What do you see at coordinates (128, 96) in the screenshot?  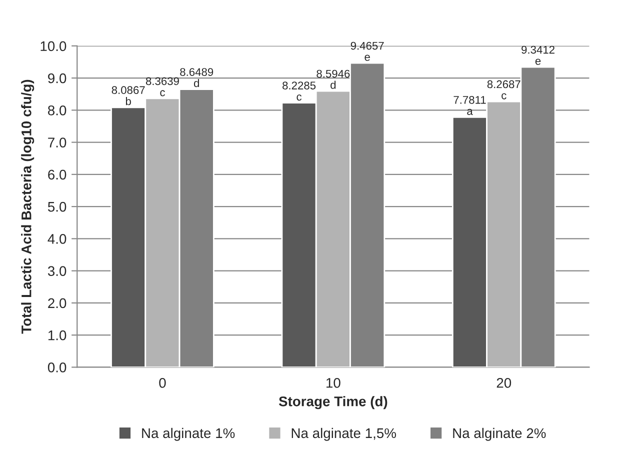 I see `data-label: 8.0867 b` at bounding box center [128, 96].